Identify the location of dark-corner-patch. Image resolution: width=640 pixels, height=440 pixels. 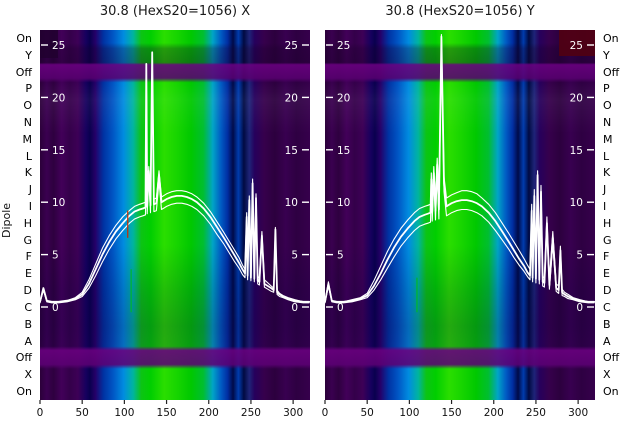
(49, 44).